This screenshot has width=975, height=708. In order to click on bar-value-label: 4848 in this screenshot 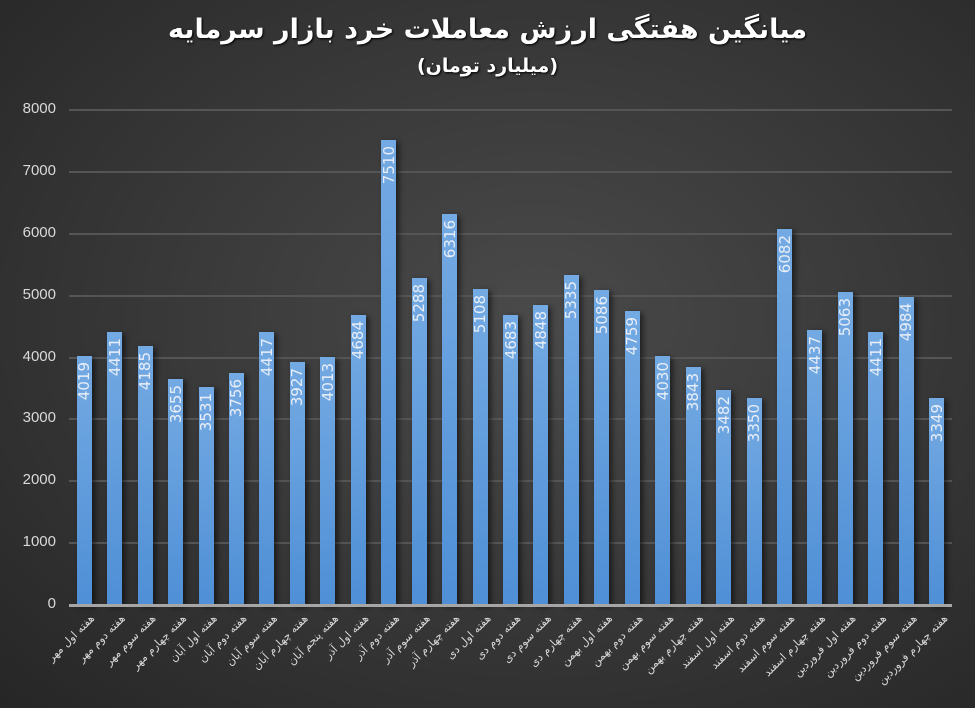, I will do `click(540, 330)`.